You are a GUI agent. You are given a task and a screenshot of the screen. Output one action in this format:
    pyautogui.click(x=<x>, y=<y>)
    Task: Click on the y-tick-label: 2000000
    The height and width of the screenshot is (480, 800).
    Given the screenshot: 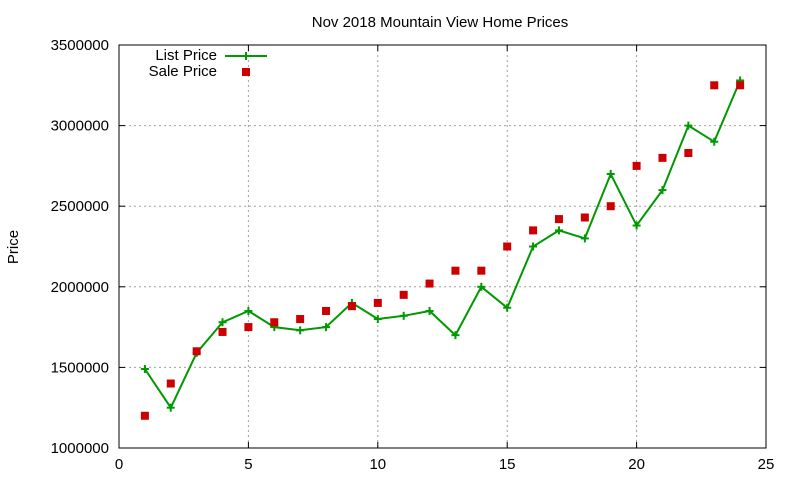 What is the action you would take?
    pyautogui.click(x=80, y=287)
    